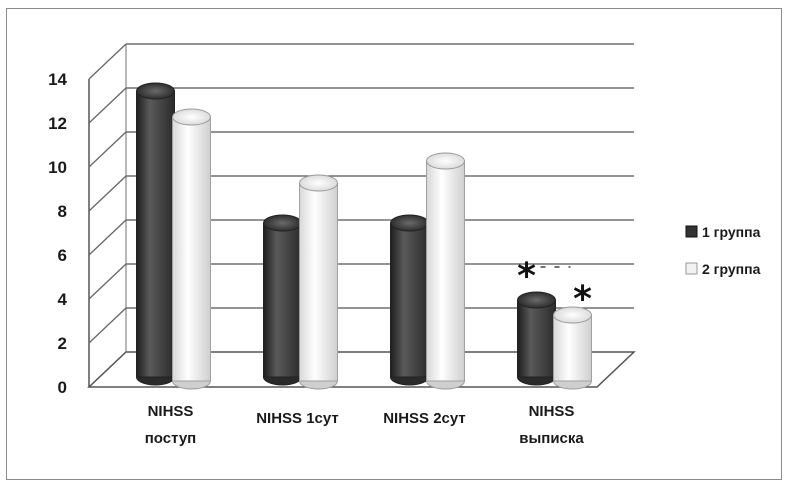 The image size is (789, 486). I want to click on legend-label: 1 группа, so click(731, 232).